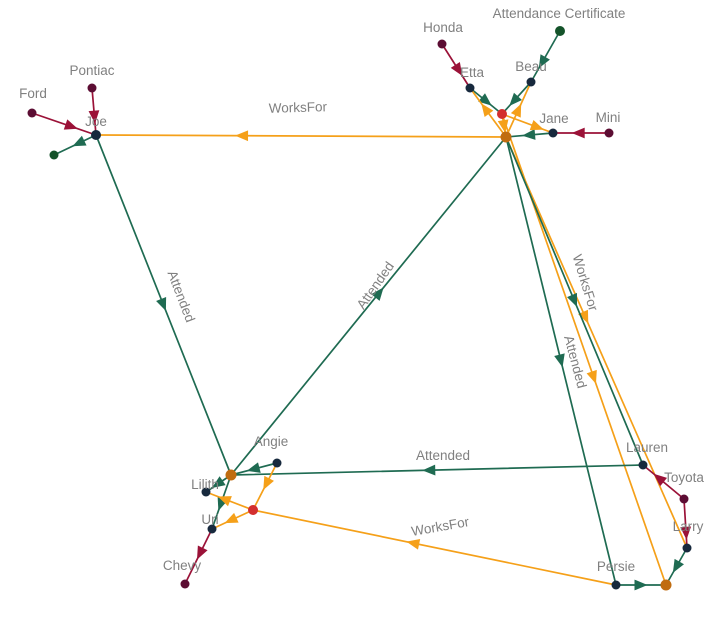 The width and height of the screenshot is (723, 617). What do you see at coordinates (33, 93) in the screenshot?
I see `node-label: Ford` at bounding box center [33, 93].